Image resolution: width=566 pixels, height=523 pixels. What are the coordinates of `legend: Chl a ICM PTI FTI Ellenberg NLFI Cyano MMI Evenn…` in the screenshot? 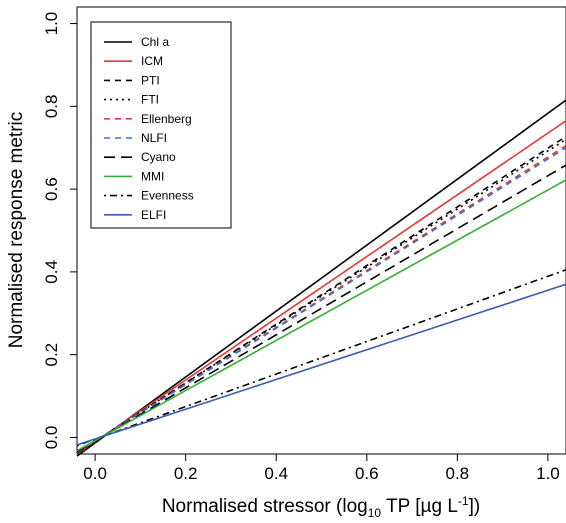 It's located at (161, 125).